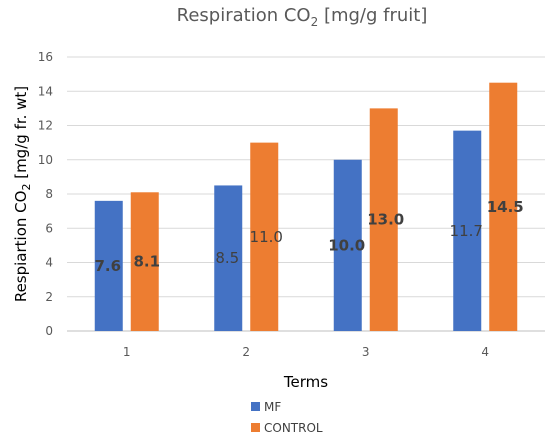 The height and width of the screenshot is (443, 550). I want to click on data-labels: 7.6 8.1 8.5 11.0 10.013.0 11.714.5, so click(308, 236).